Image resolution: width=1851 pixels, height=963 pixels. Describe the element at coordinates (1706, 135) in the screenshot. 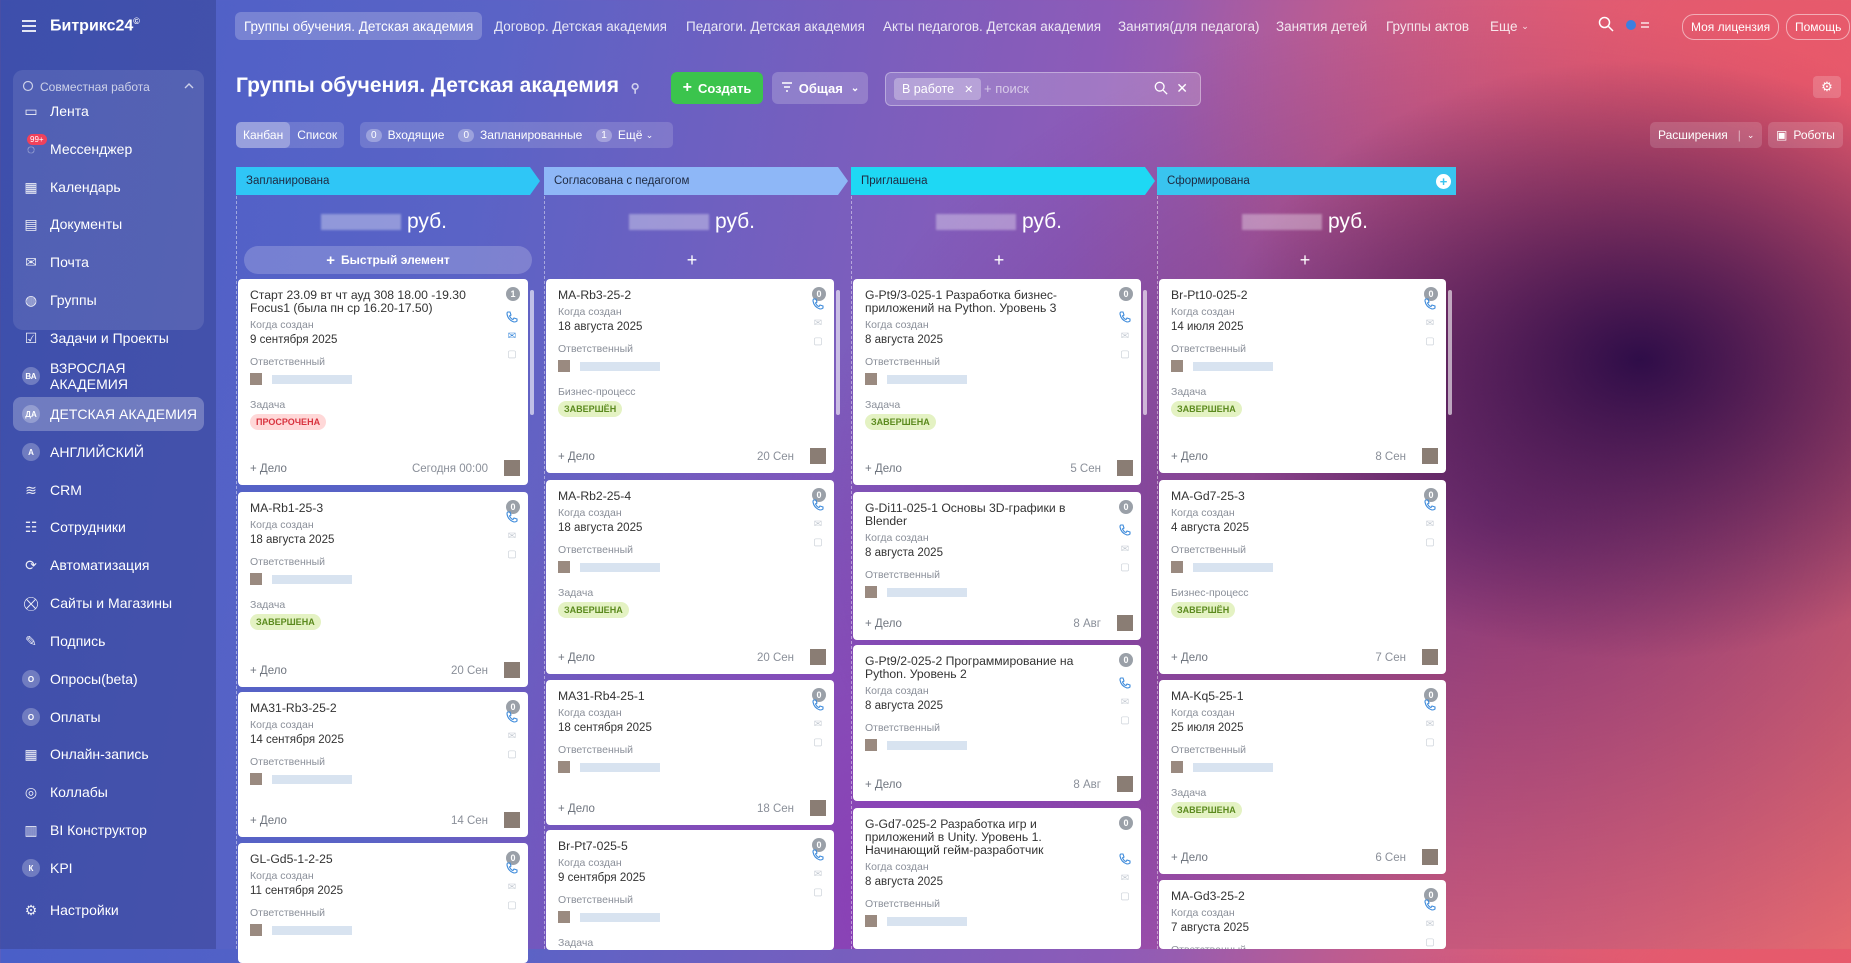

I see `extensions-button: Расширения | ⌄` at that location.